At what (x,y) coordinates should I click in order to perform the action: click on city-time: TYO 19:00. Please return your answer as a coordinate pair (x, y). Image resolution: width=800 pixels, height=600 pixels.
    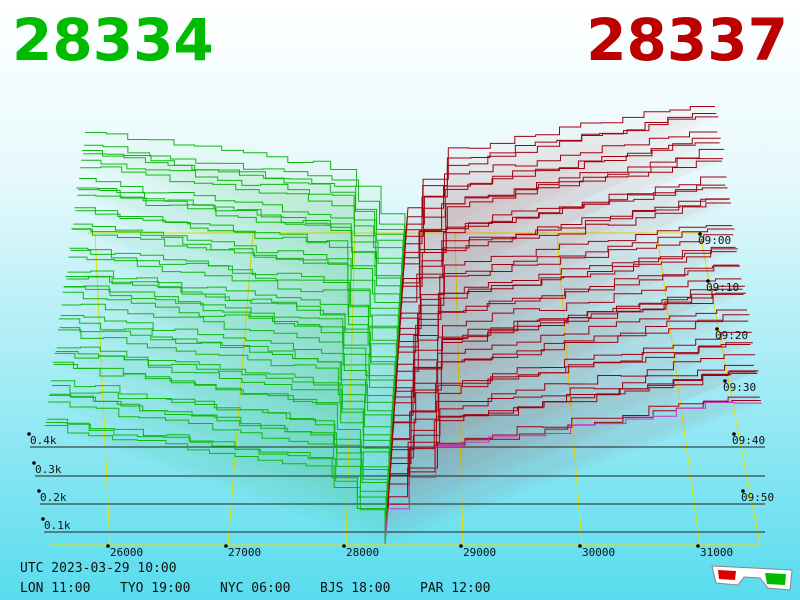
    Looking at the image, I should click on (155, 588).